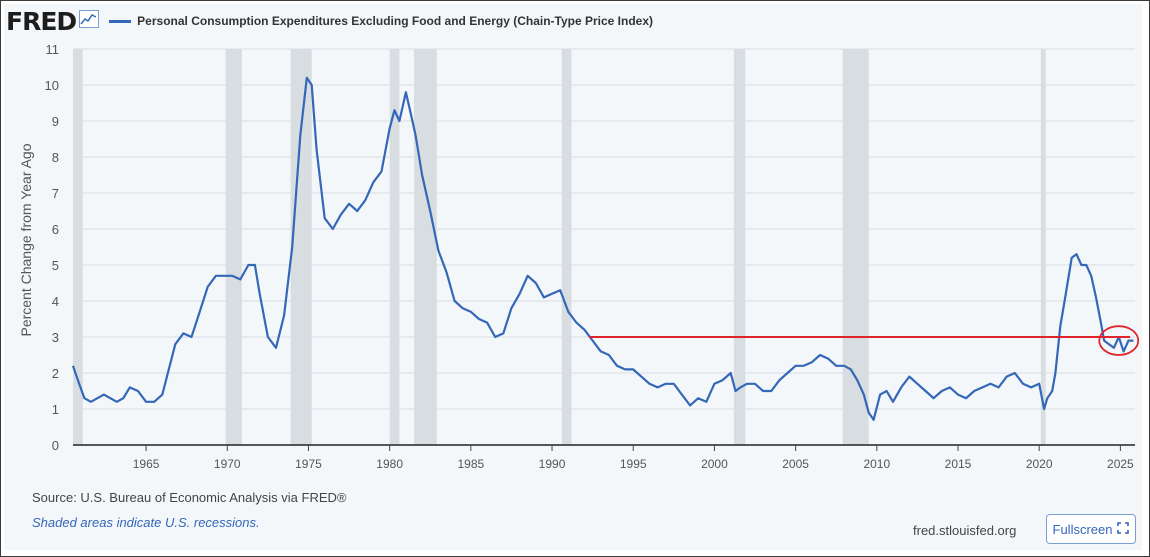 This screenshot has height=557, width=1150. I want to click on fullscreen-label: Fullscreen, so click(1082, 529).